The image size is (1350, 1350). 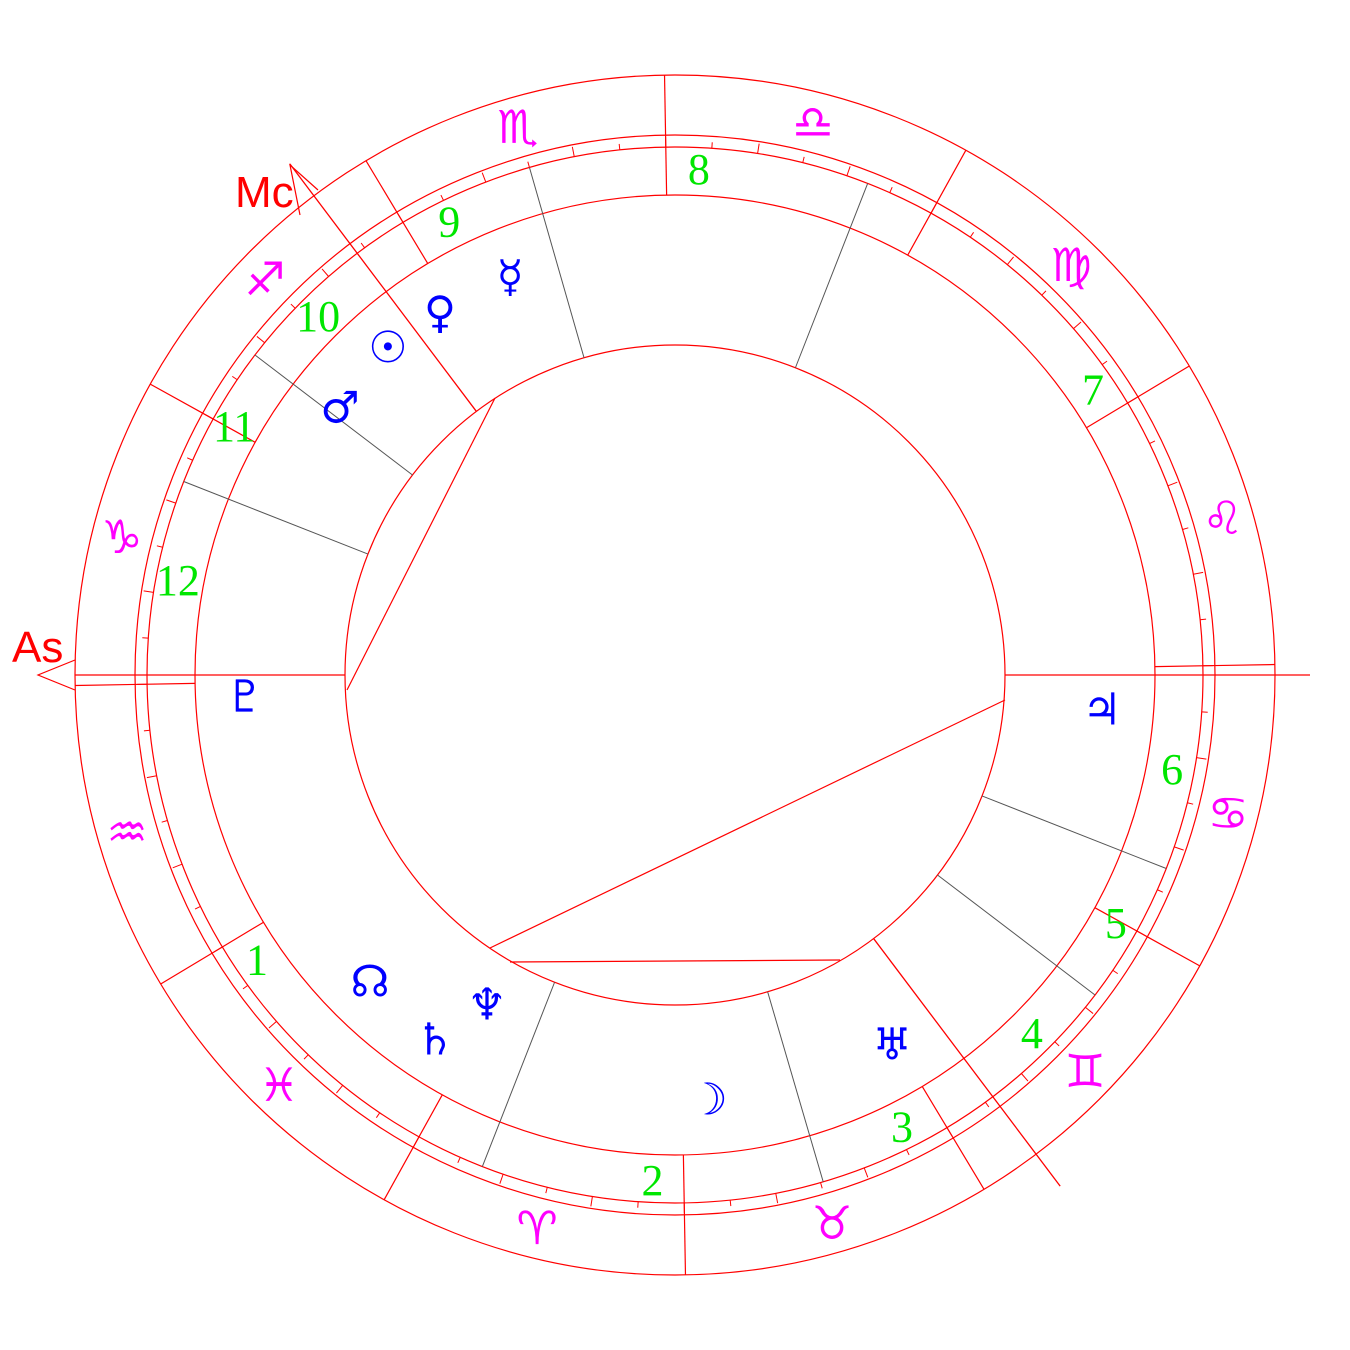 What do you see at coordinates (536, 1228) in the screenshot?
I see `sign-aries-icon: ♈` at bounding box center [536, 1228].